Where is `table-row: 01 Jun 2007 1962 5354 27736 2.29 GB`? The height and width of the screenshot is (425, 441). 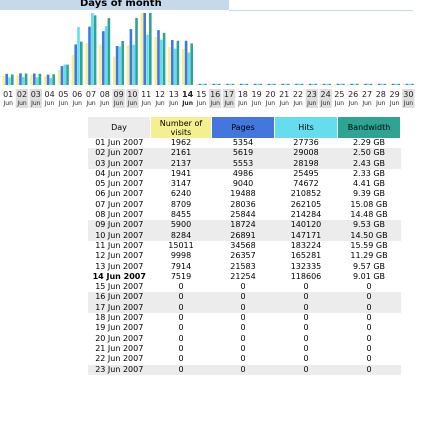 table-row: 01 Jun 2007 1962 5354 27736 2.29 GB is located at coordinates (244, 143).